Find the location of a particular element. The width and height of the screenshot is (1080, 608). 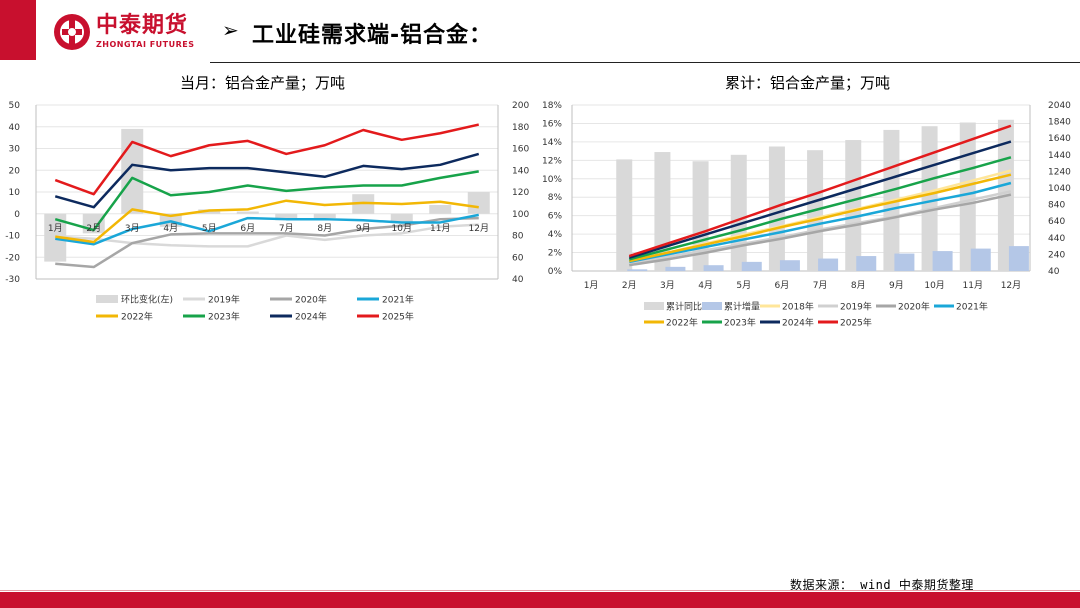

legend-label: 2023年 is located at coordinates (224, 317).